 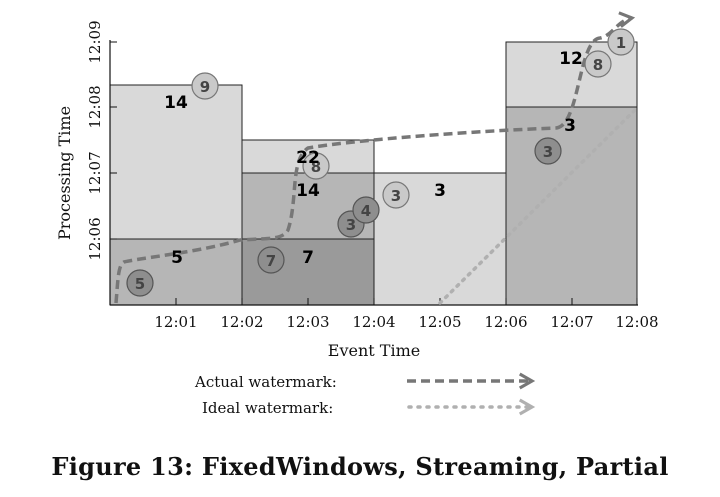 I want to click on x-tick-label: 12:03, so click(x=307, y=322).